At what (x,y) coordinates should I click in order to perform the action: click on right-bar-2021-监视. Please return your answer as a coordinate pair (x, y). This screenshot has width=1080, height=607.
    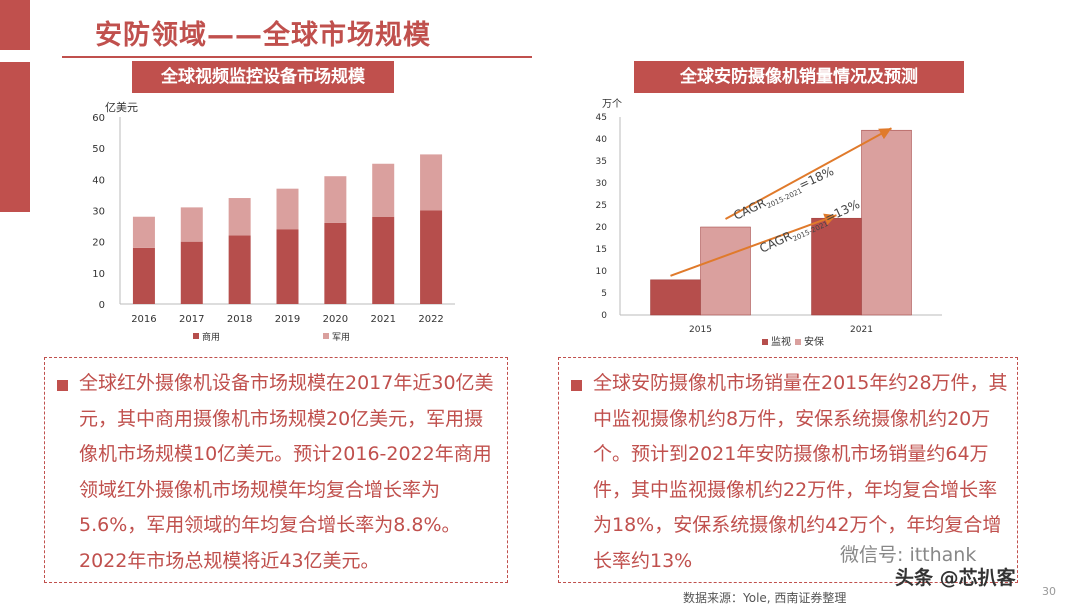
    Looking at the image, I should click on (836, 266).